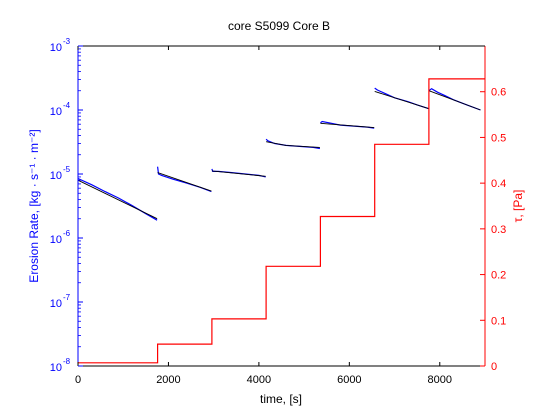 This screenshot has height=420, width=560. I want to click on right-tick-label: 0, so click(494, 367).